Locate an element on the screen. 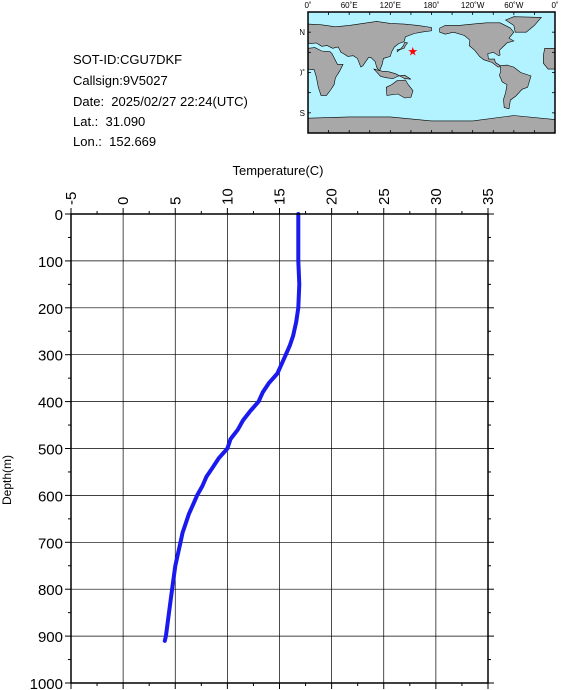 This screenshot has height=690, width=564. sot-id-label: SOT-ID:CGU7DKF is located at coordinates (128, 59).